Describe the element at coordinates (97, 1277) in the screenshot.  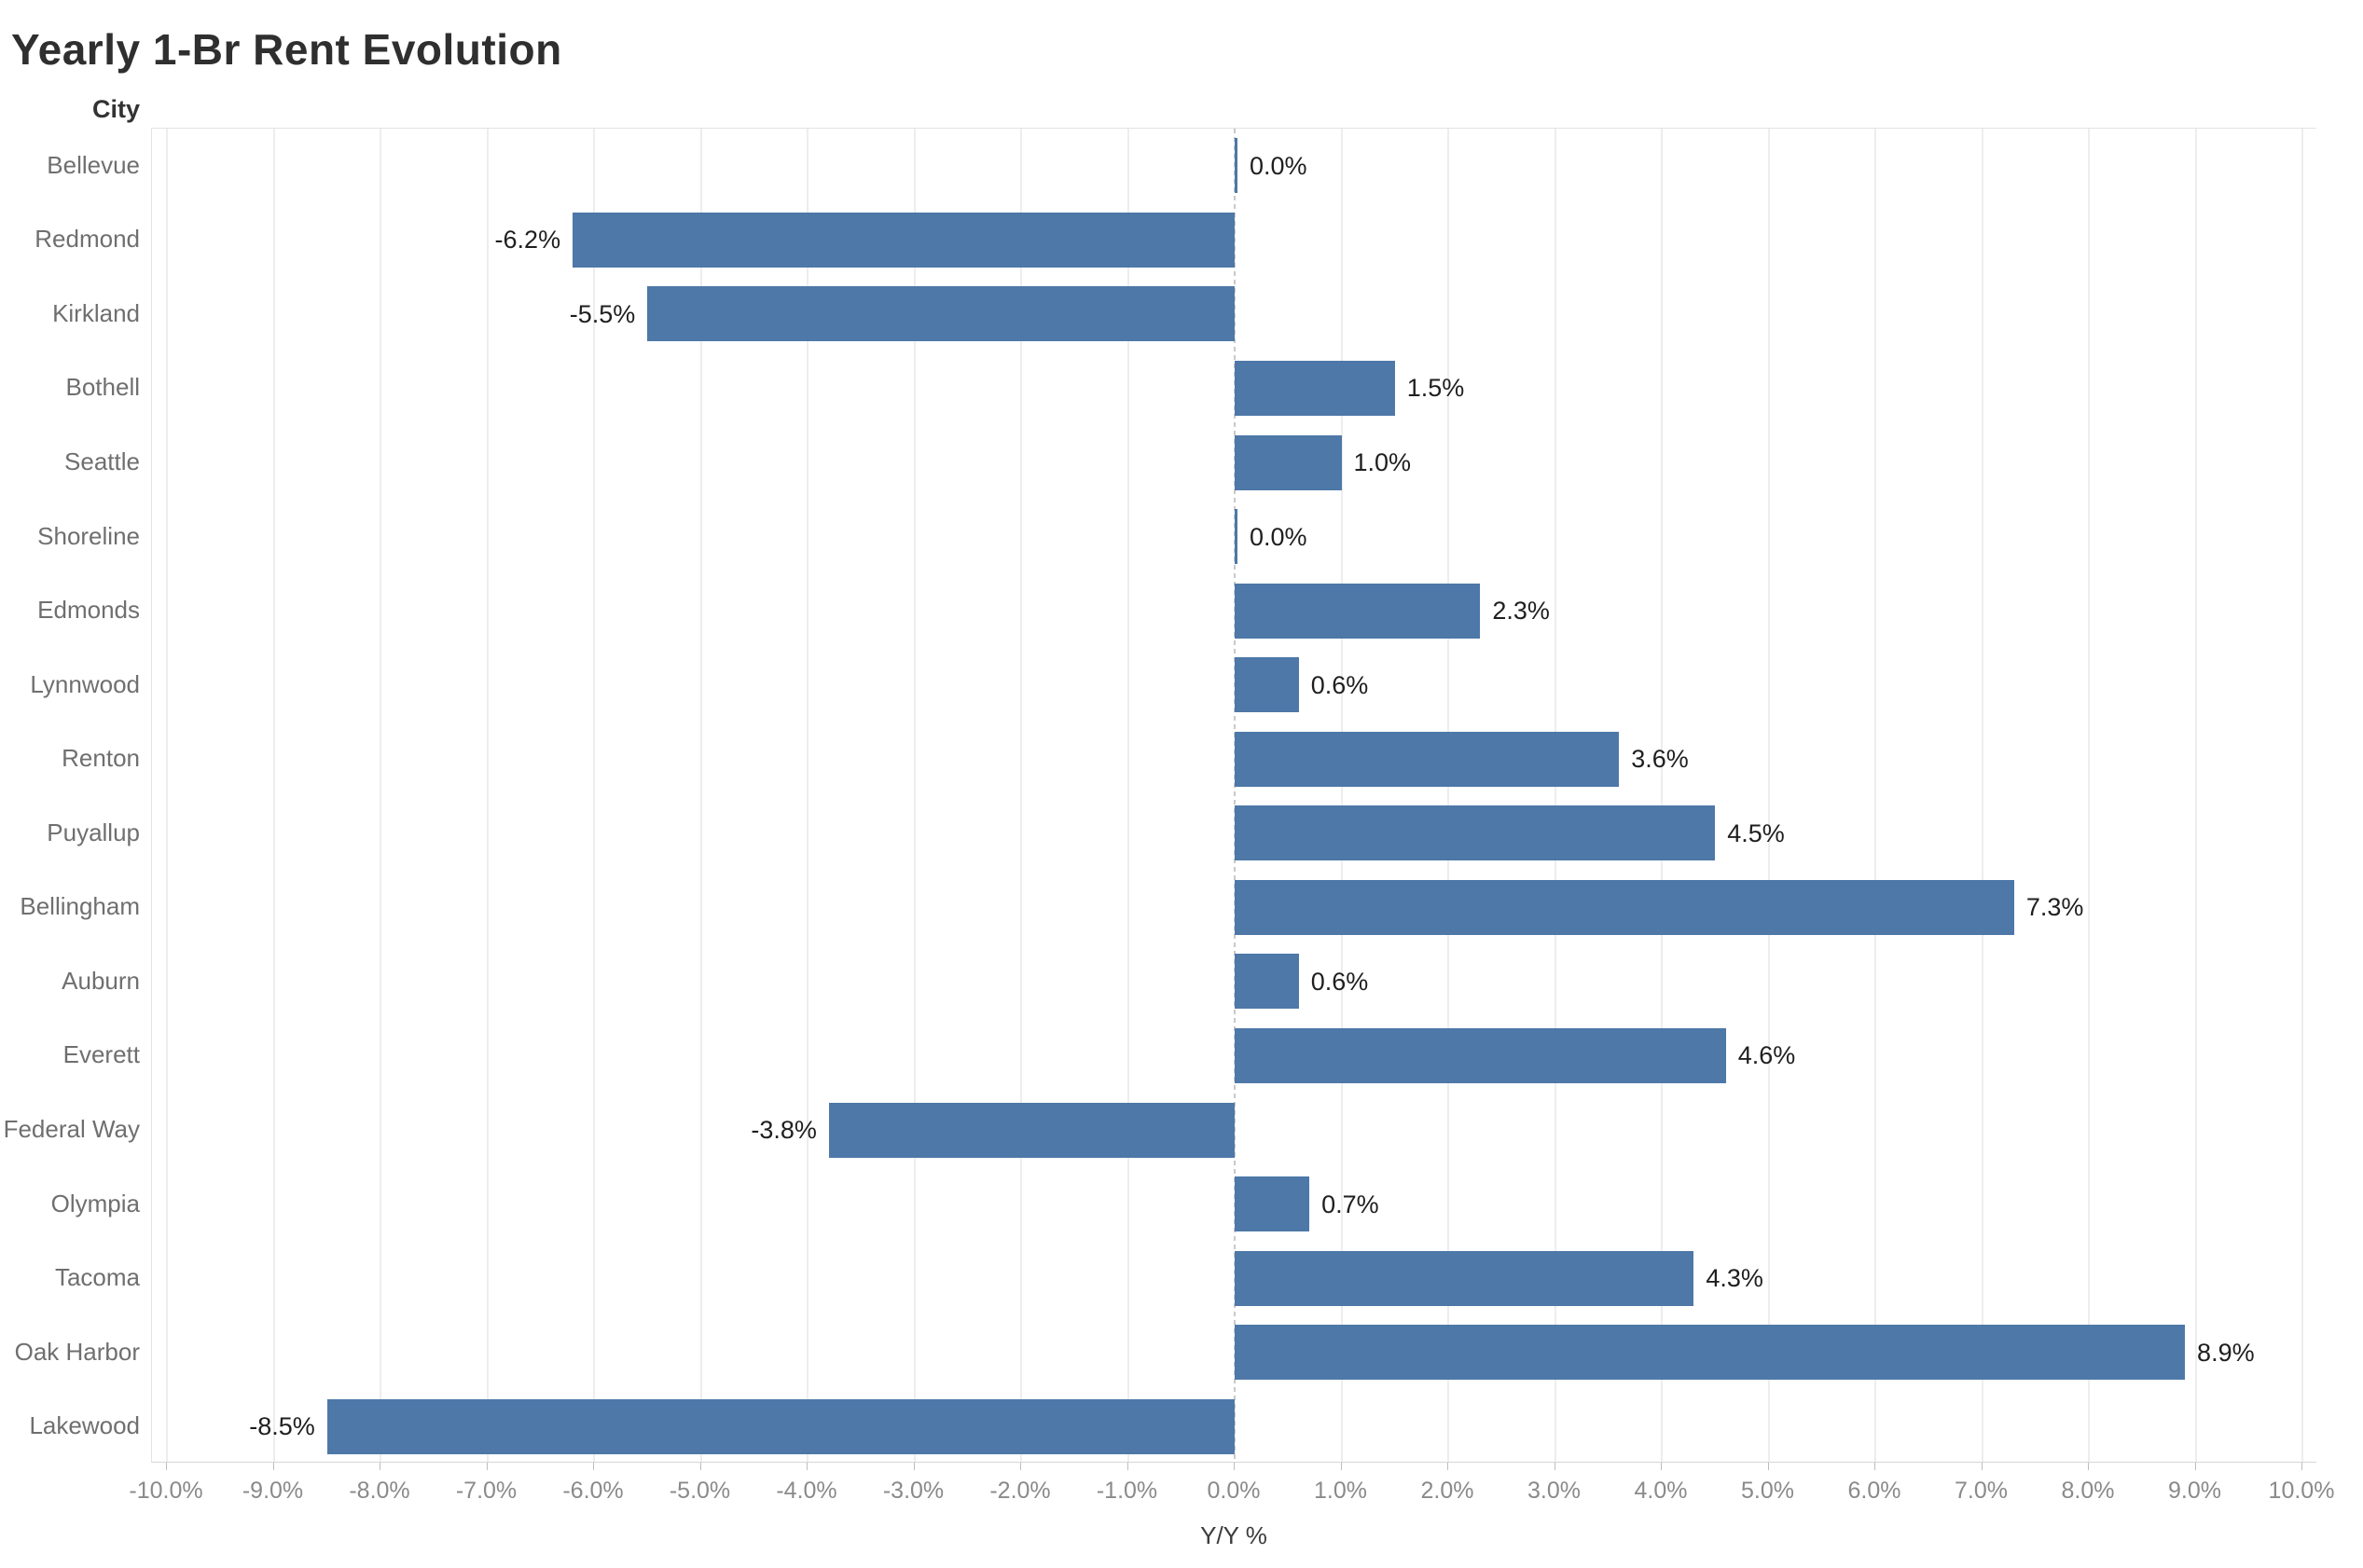
I see `city-label: Tacoma` at that location.